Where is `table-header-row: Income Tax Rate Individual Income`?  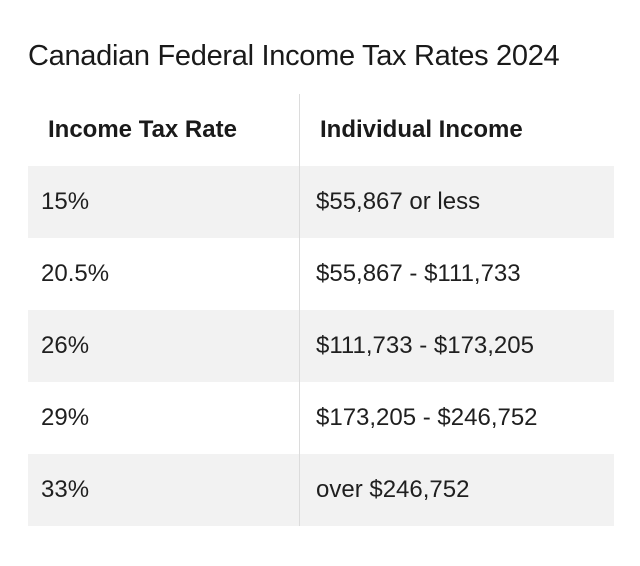
table-header-row: Income Tax Rate Individual Income is located at coordinates (321, 130).